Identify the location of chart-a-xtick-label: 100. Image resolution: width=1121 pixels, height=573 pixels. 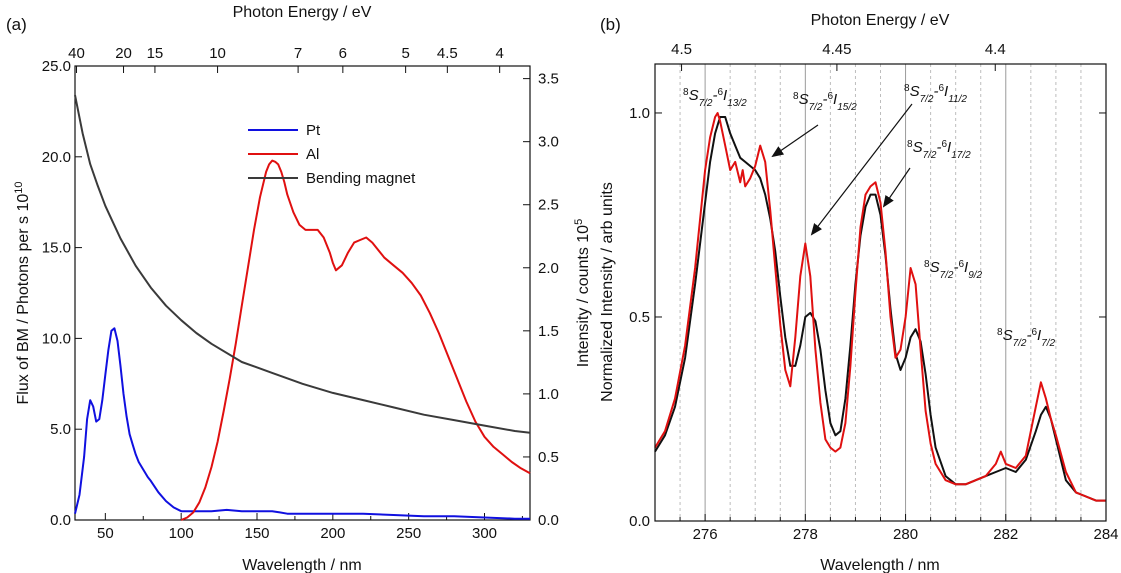
(181, 533).